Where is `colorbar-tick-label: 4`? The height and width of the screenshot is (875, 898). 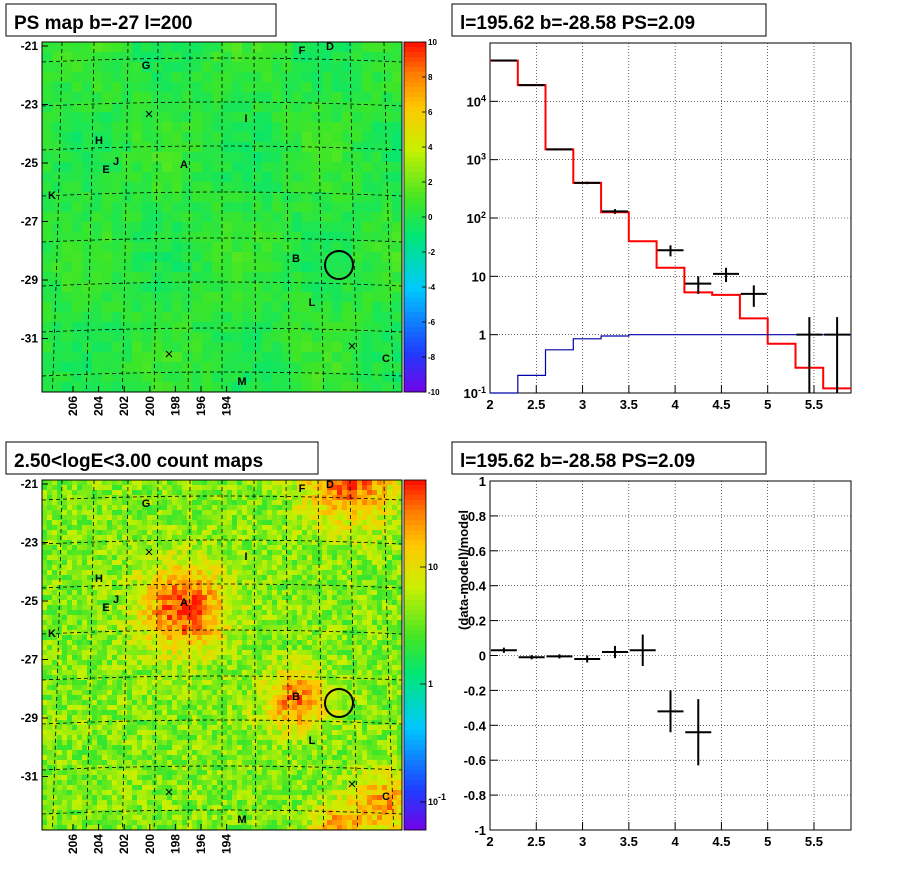 colorbar-tick-label: 4 is located at coordinates (430, 147).